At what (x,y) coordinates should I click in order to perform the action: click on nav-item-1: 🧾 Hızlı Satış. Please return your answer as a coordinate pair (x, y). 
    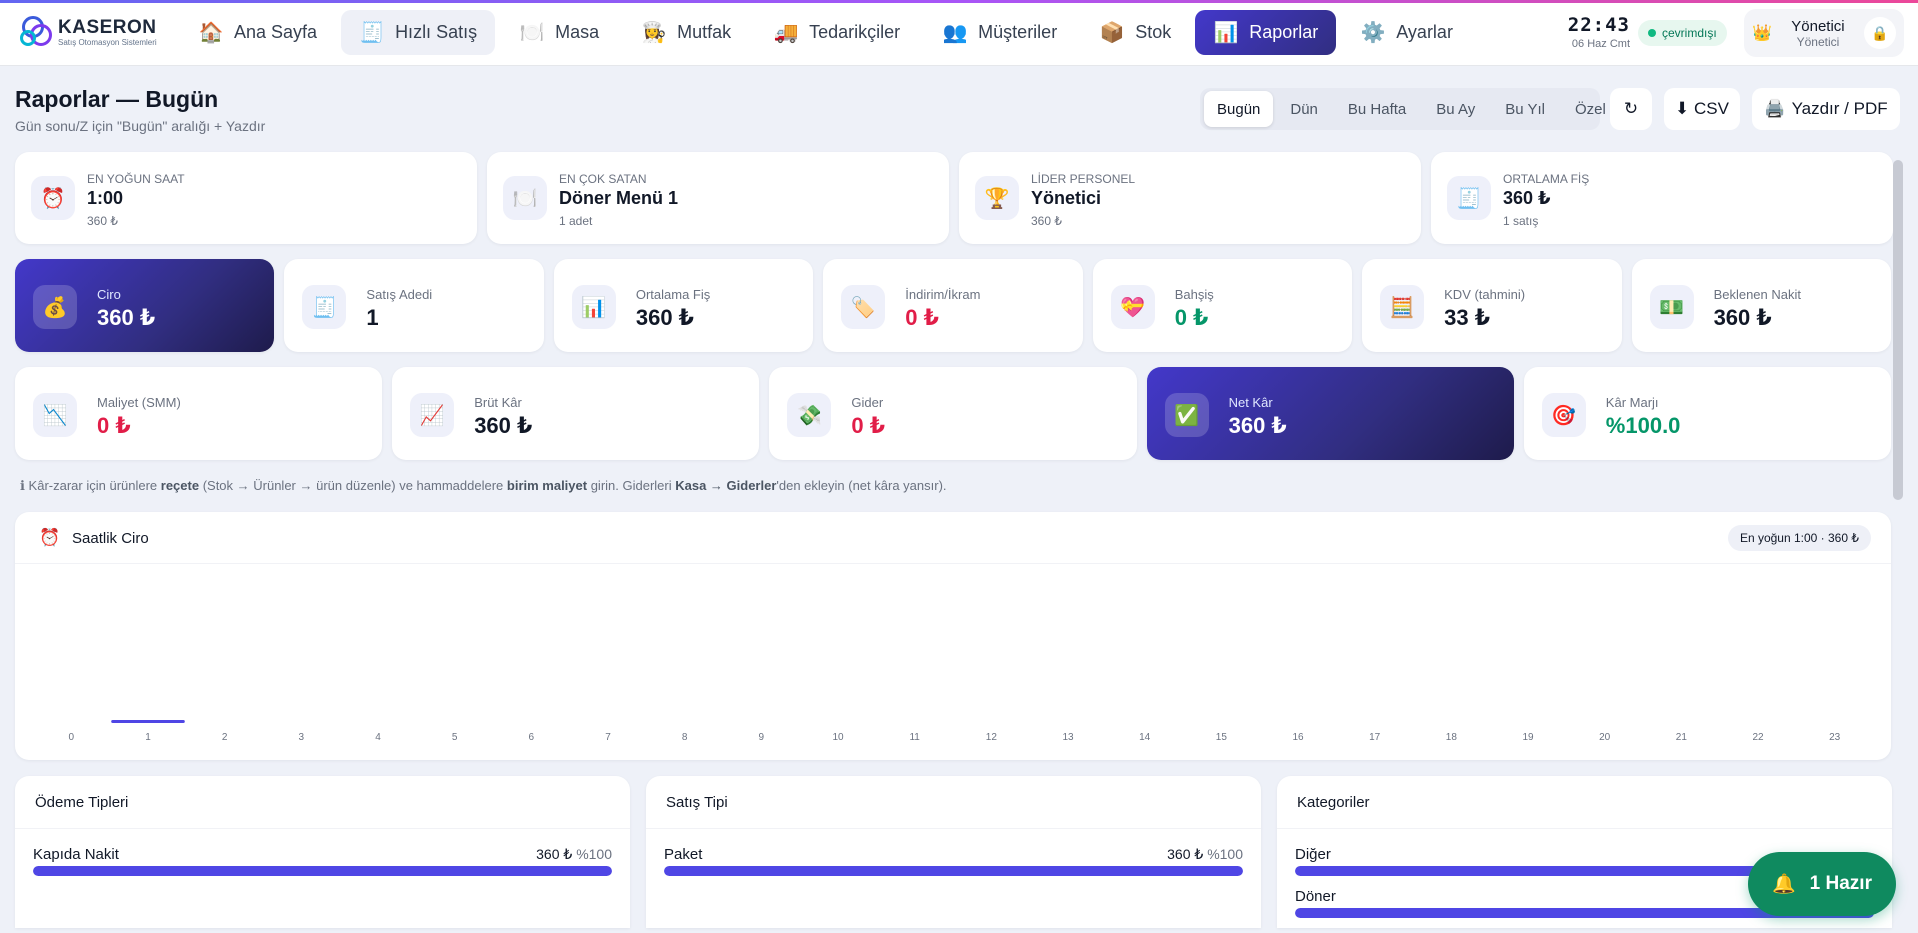
    Looking at the image, I should click on (418, 32).